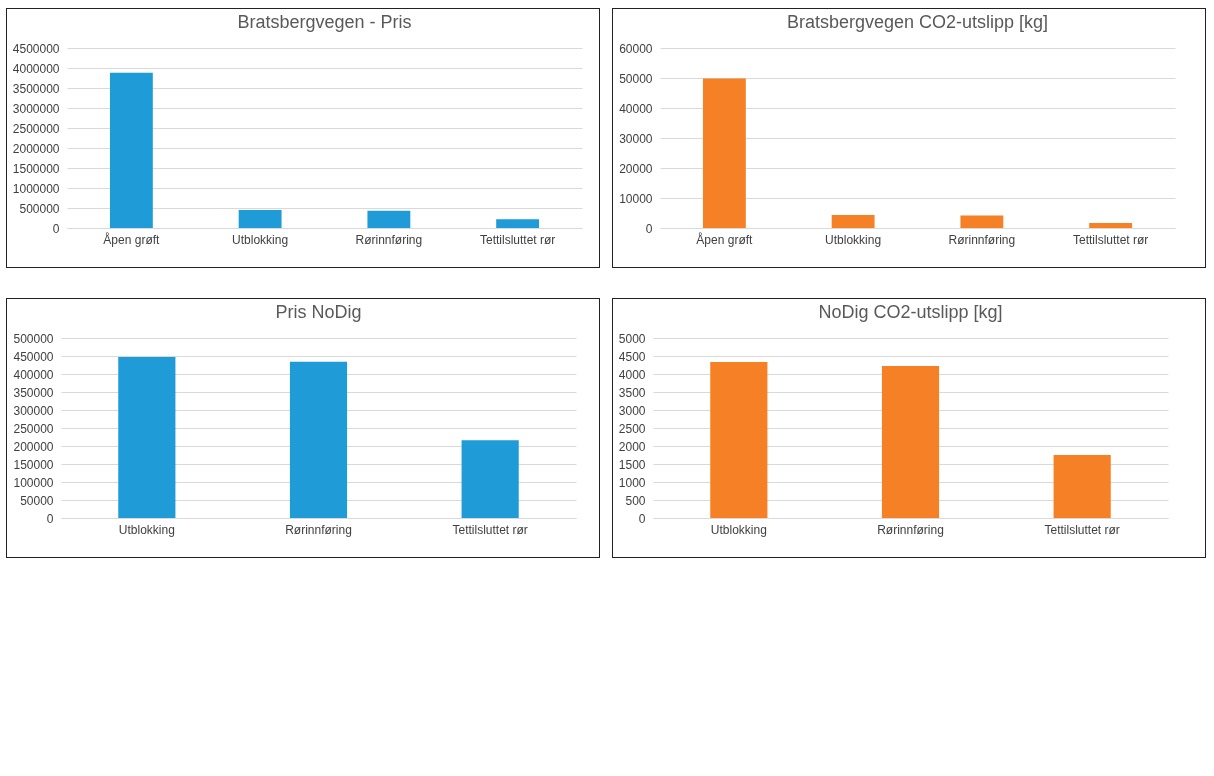 The height and width of the screenshot is (776, 1214). I want to click on chart-title: NoDig CO2-utslipp [kg], so click(910, 312).